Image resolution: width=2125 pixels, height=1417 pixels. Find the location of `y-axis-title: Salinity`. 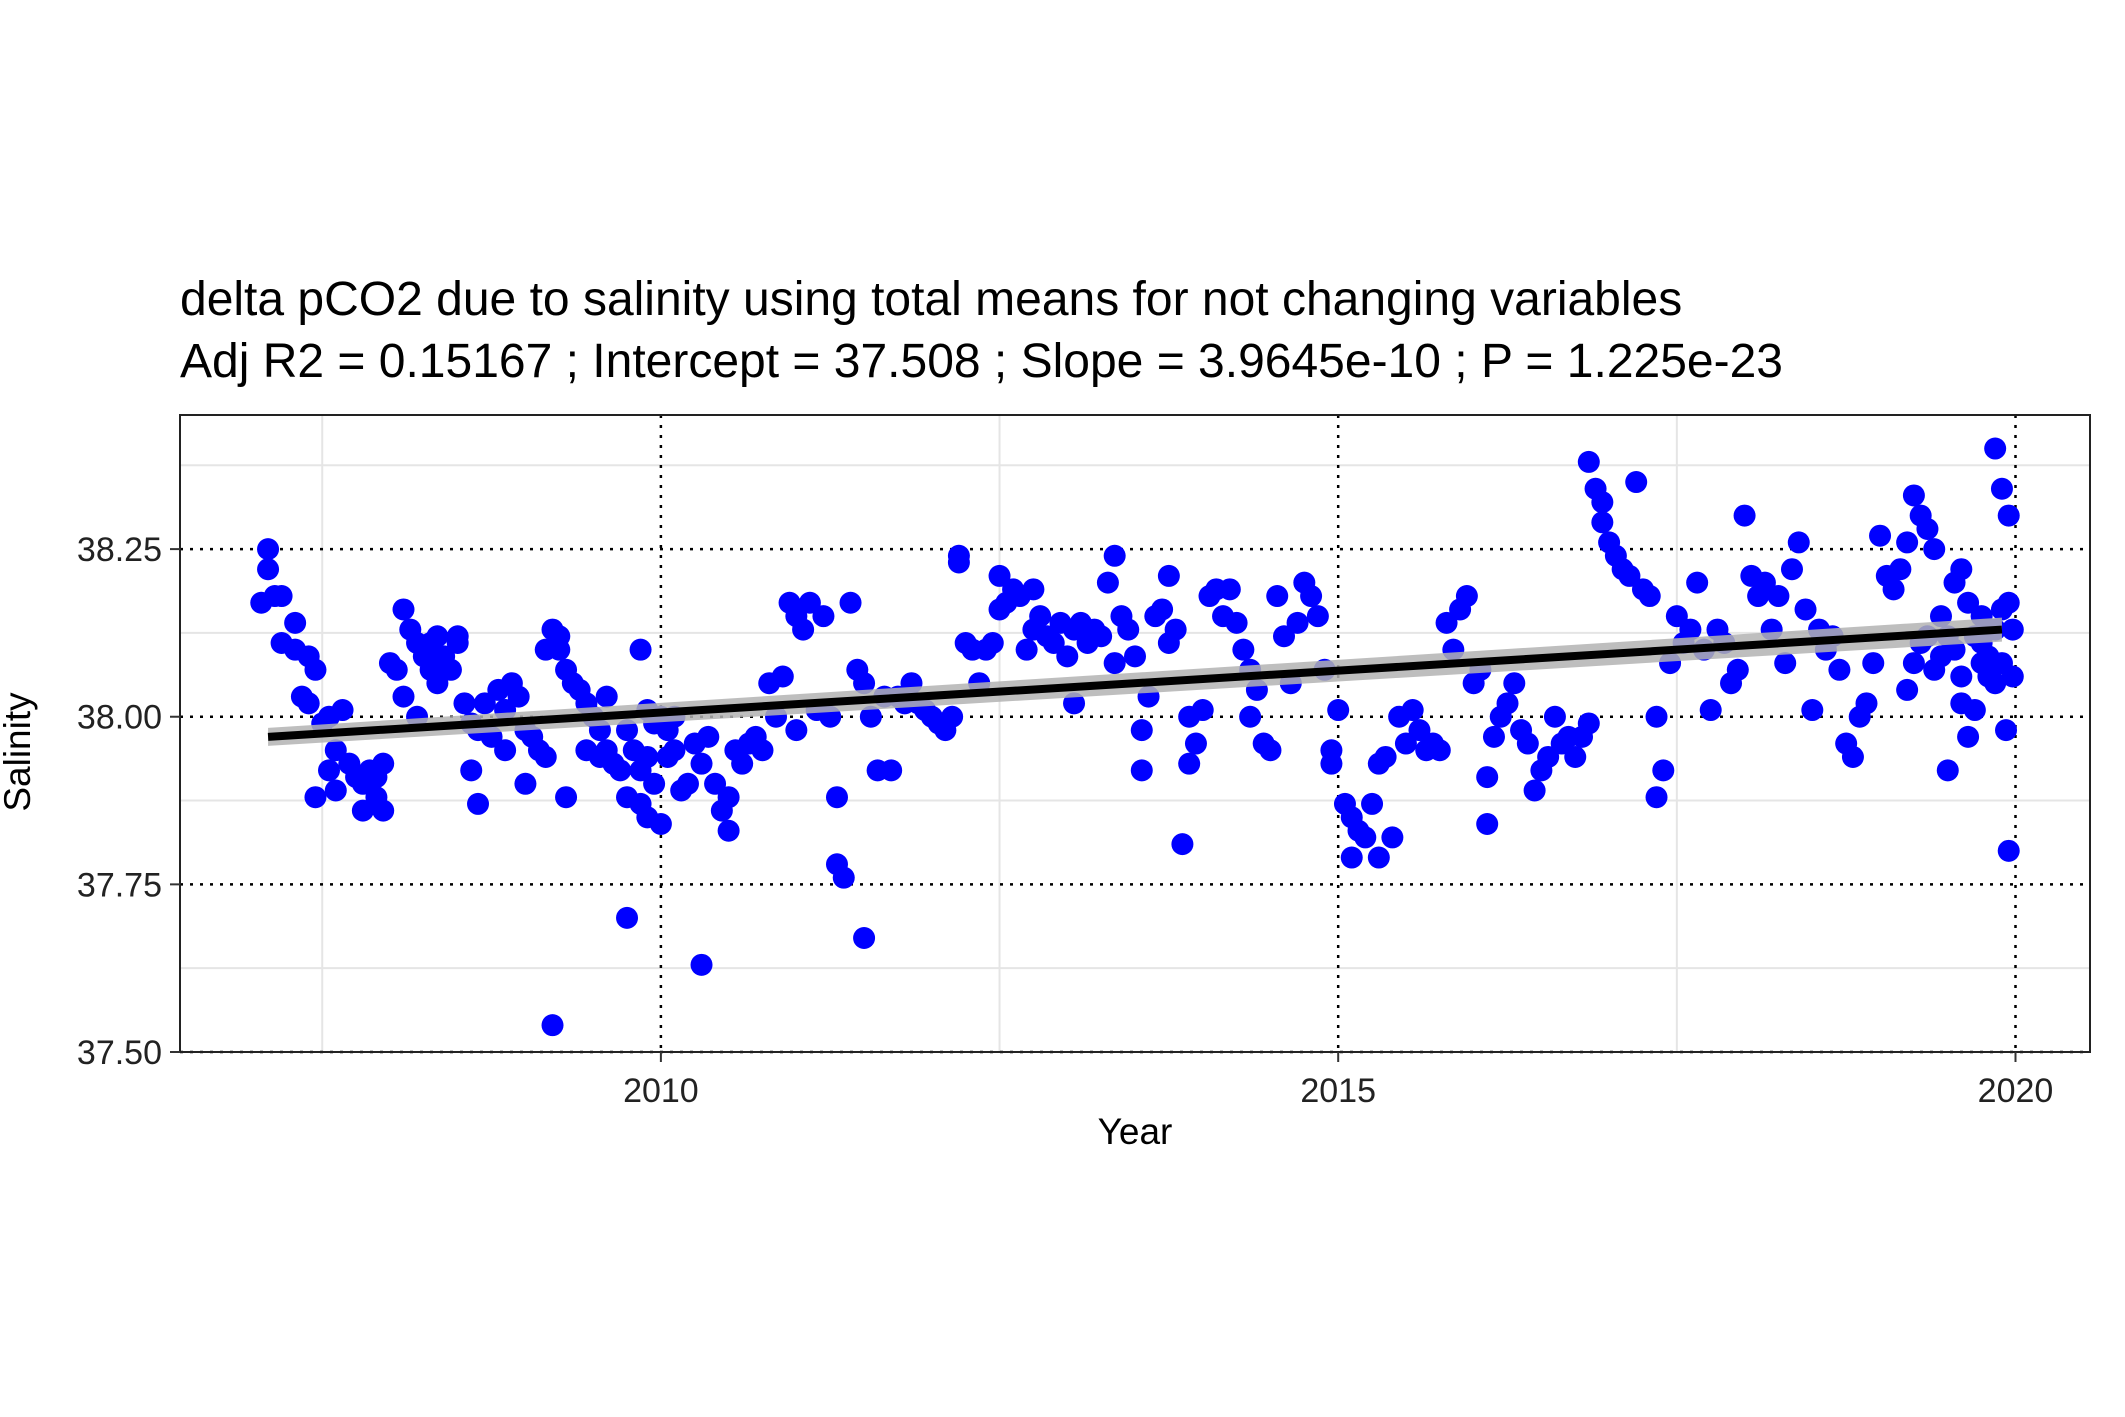

y-axis-title: Salinity is located at coordinates (19, 752).